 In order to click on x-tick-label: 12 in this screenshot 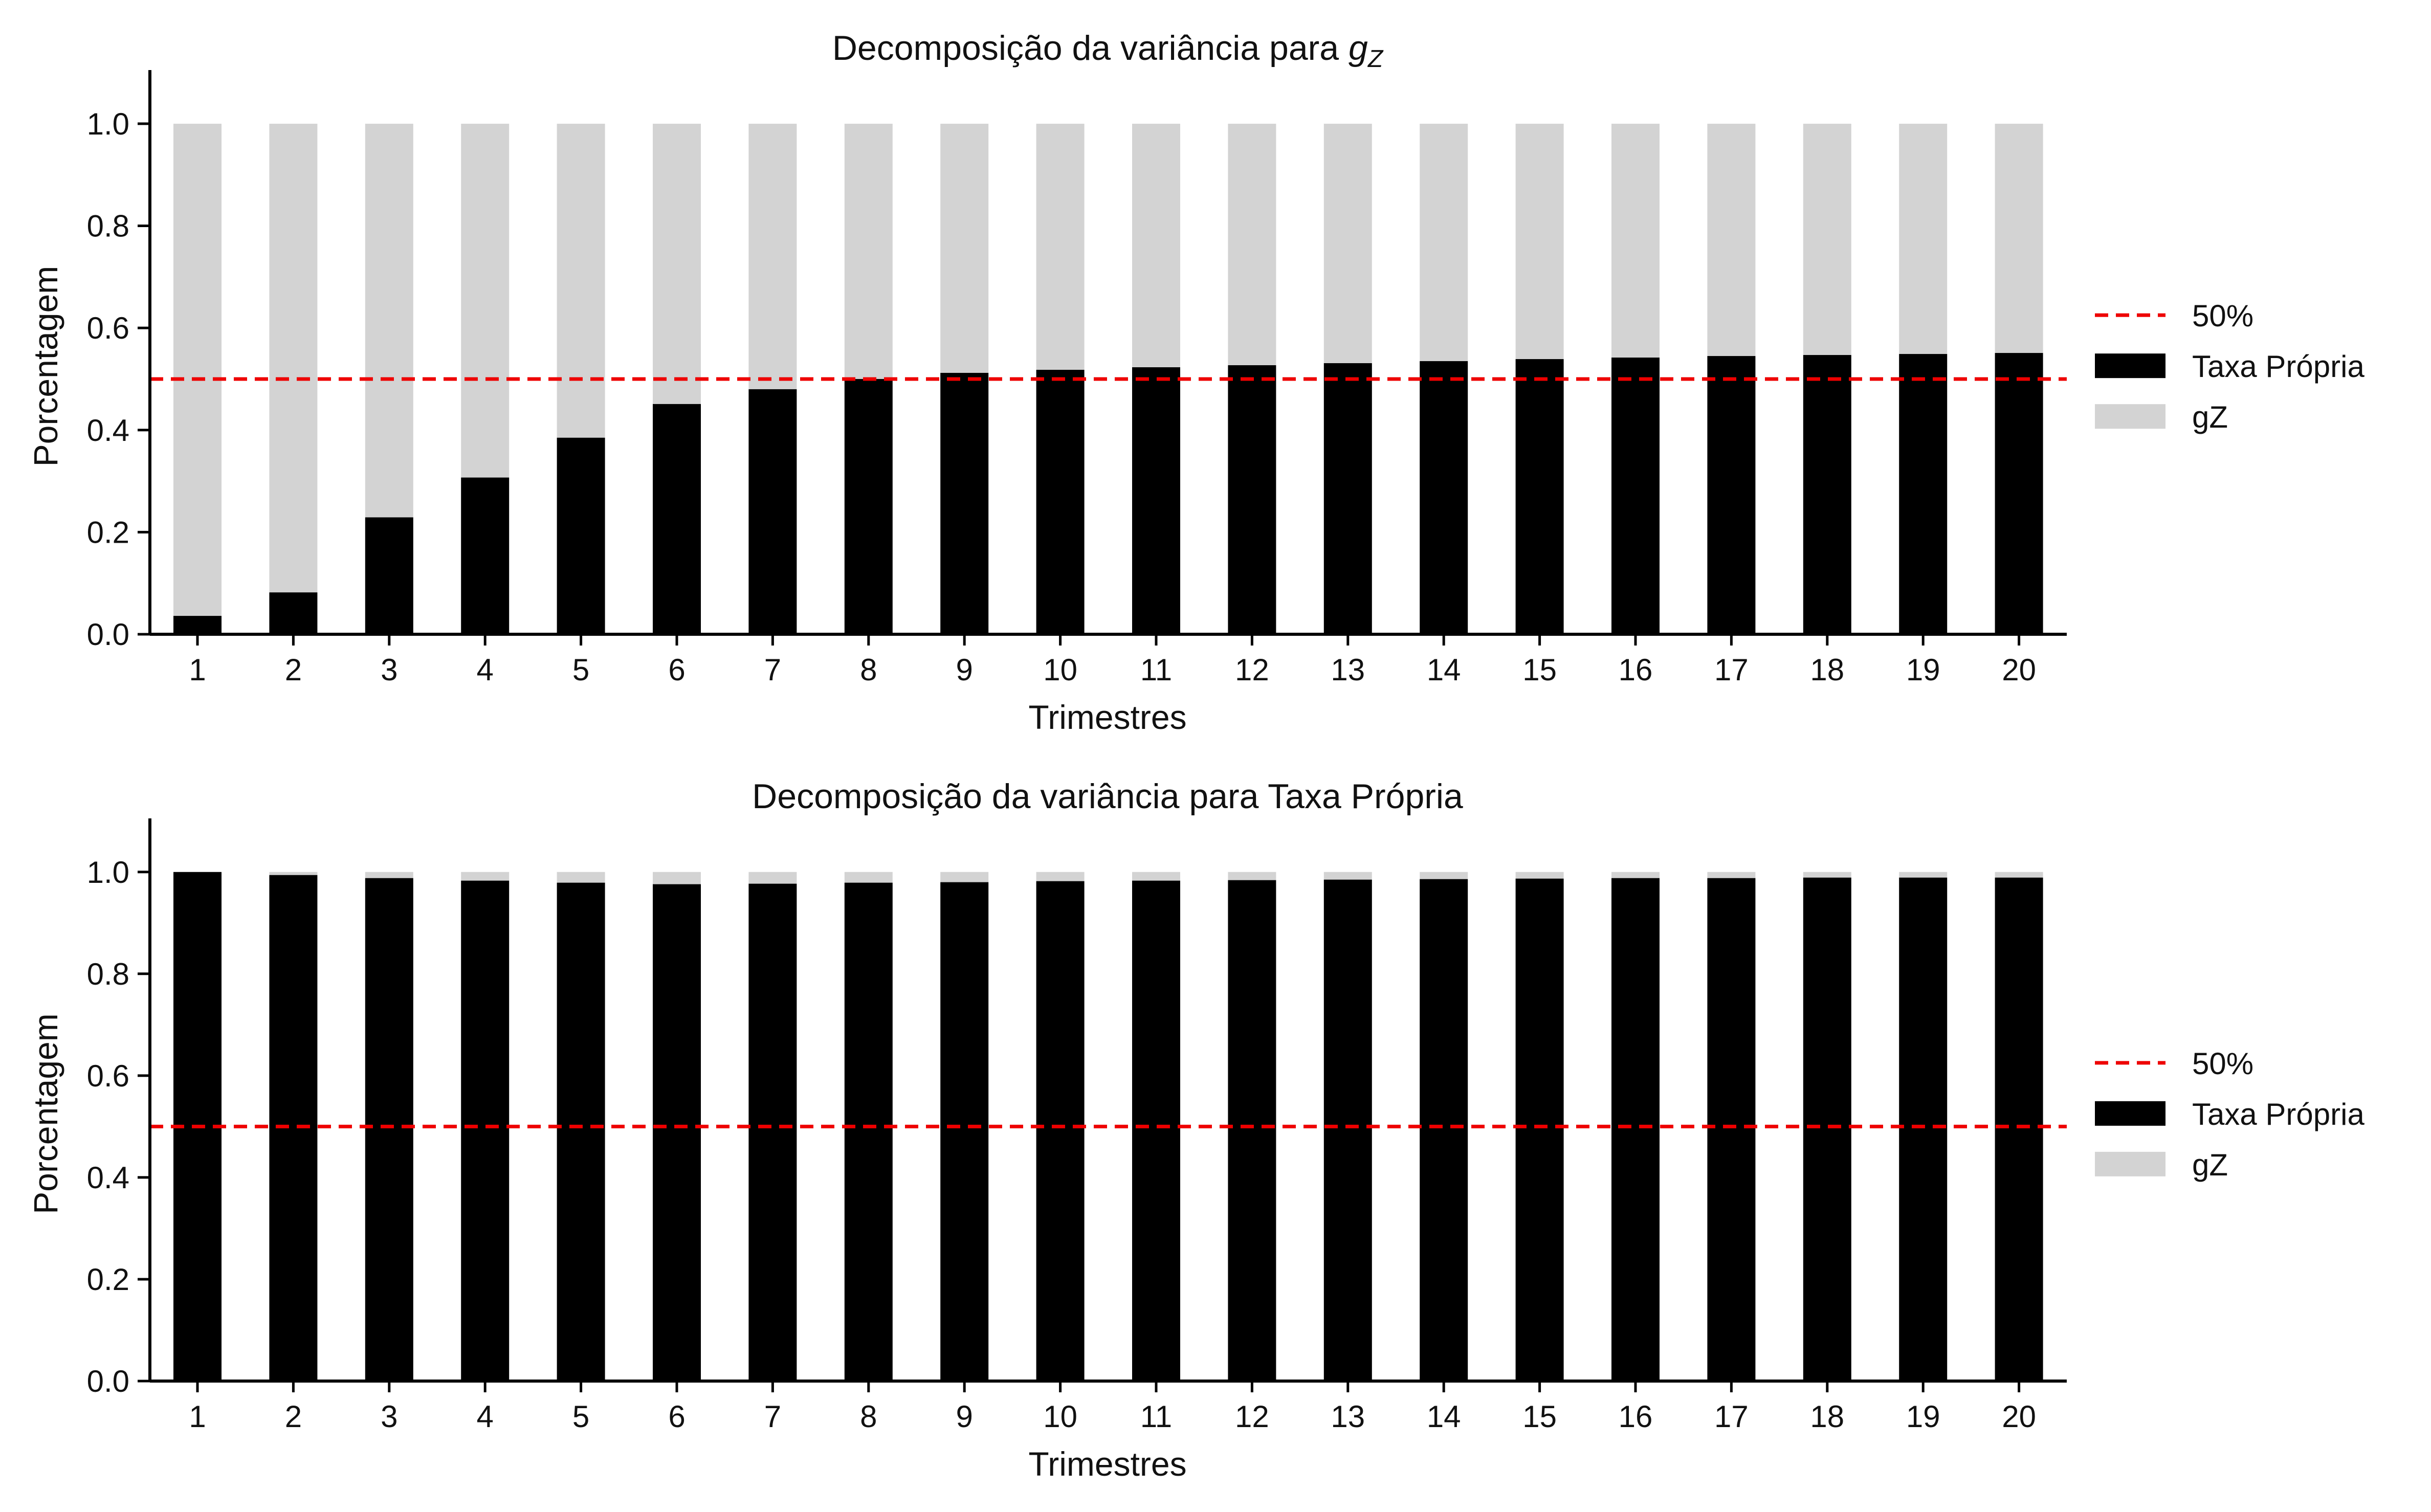, I will do `click(1252, 1417)`.